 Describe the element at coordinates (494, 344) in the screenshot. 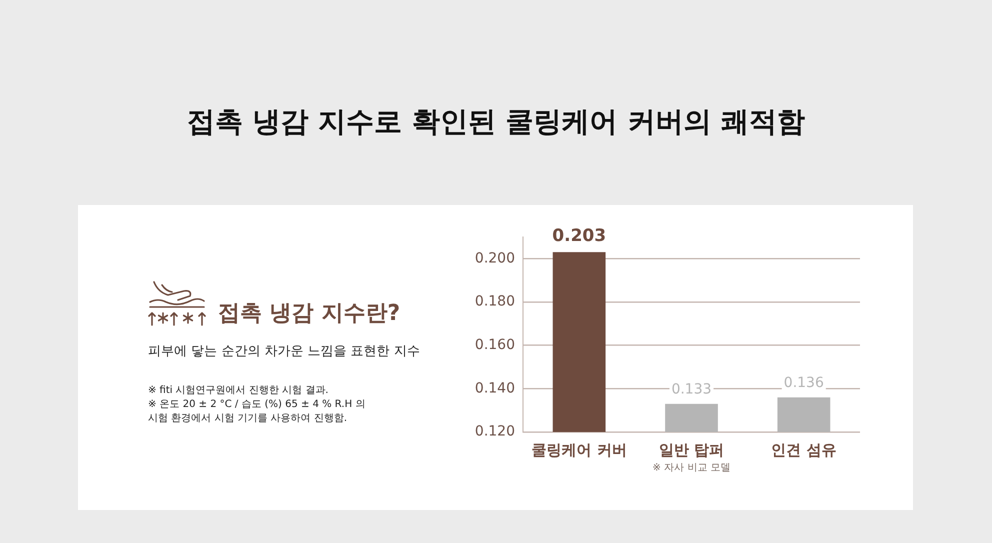

I see `y-tick-label: 0.160` at that location.